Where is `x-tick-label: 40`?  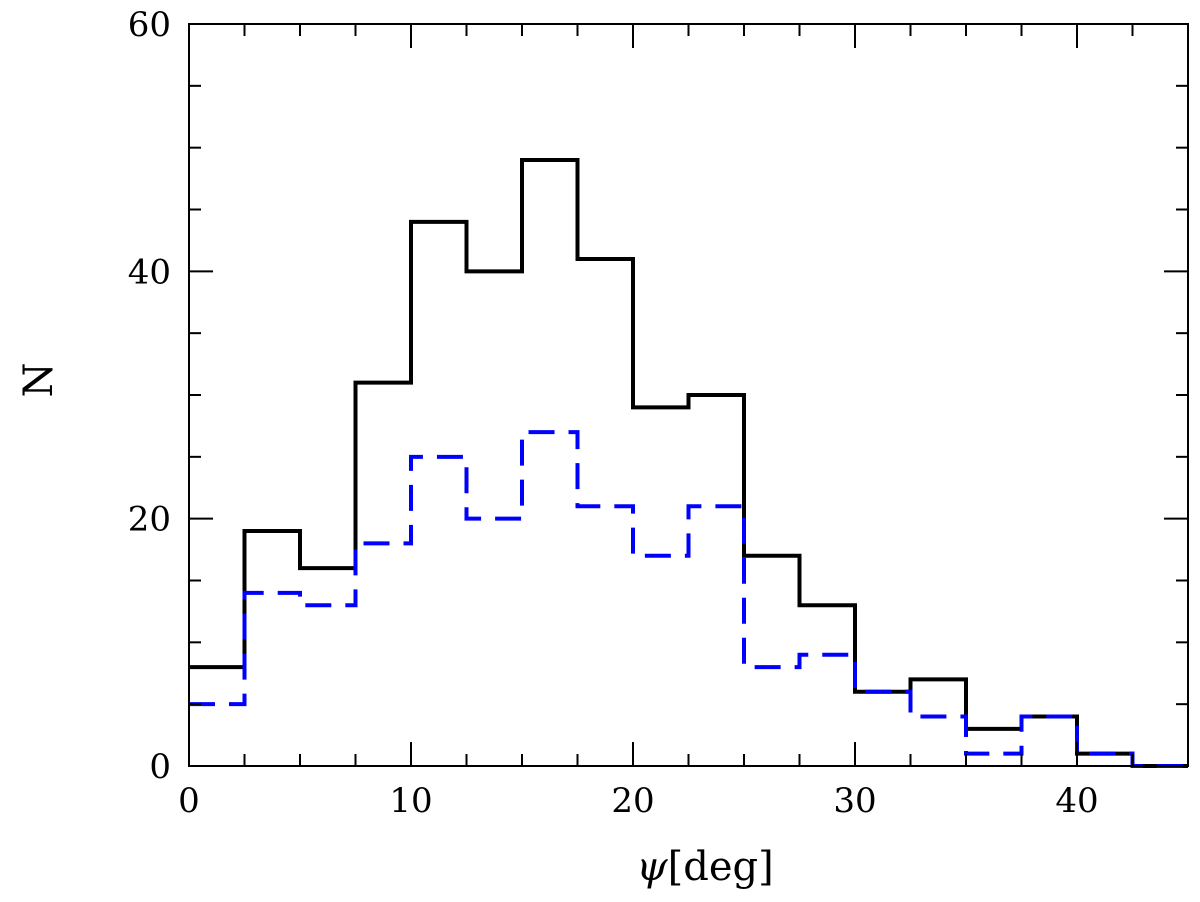
x-tick-label: 40 is located at coordinates (1076, 801).